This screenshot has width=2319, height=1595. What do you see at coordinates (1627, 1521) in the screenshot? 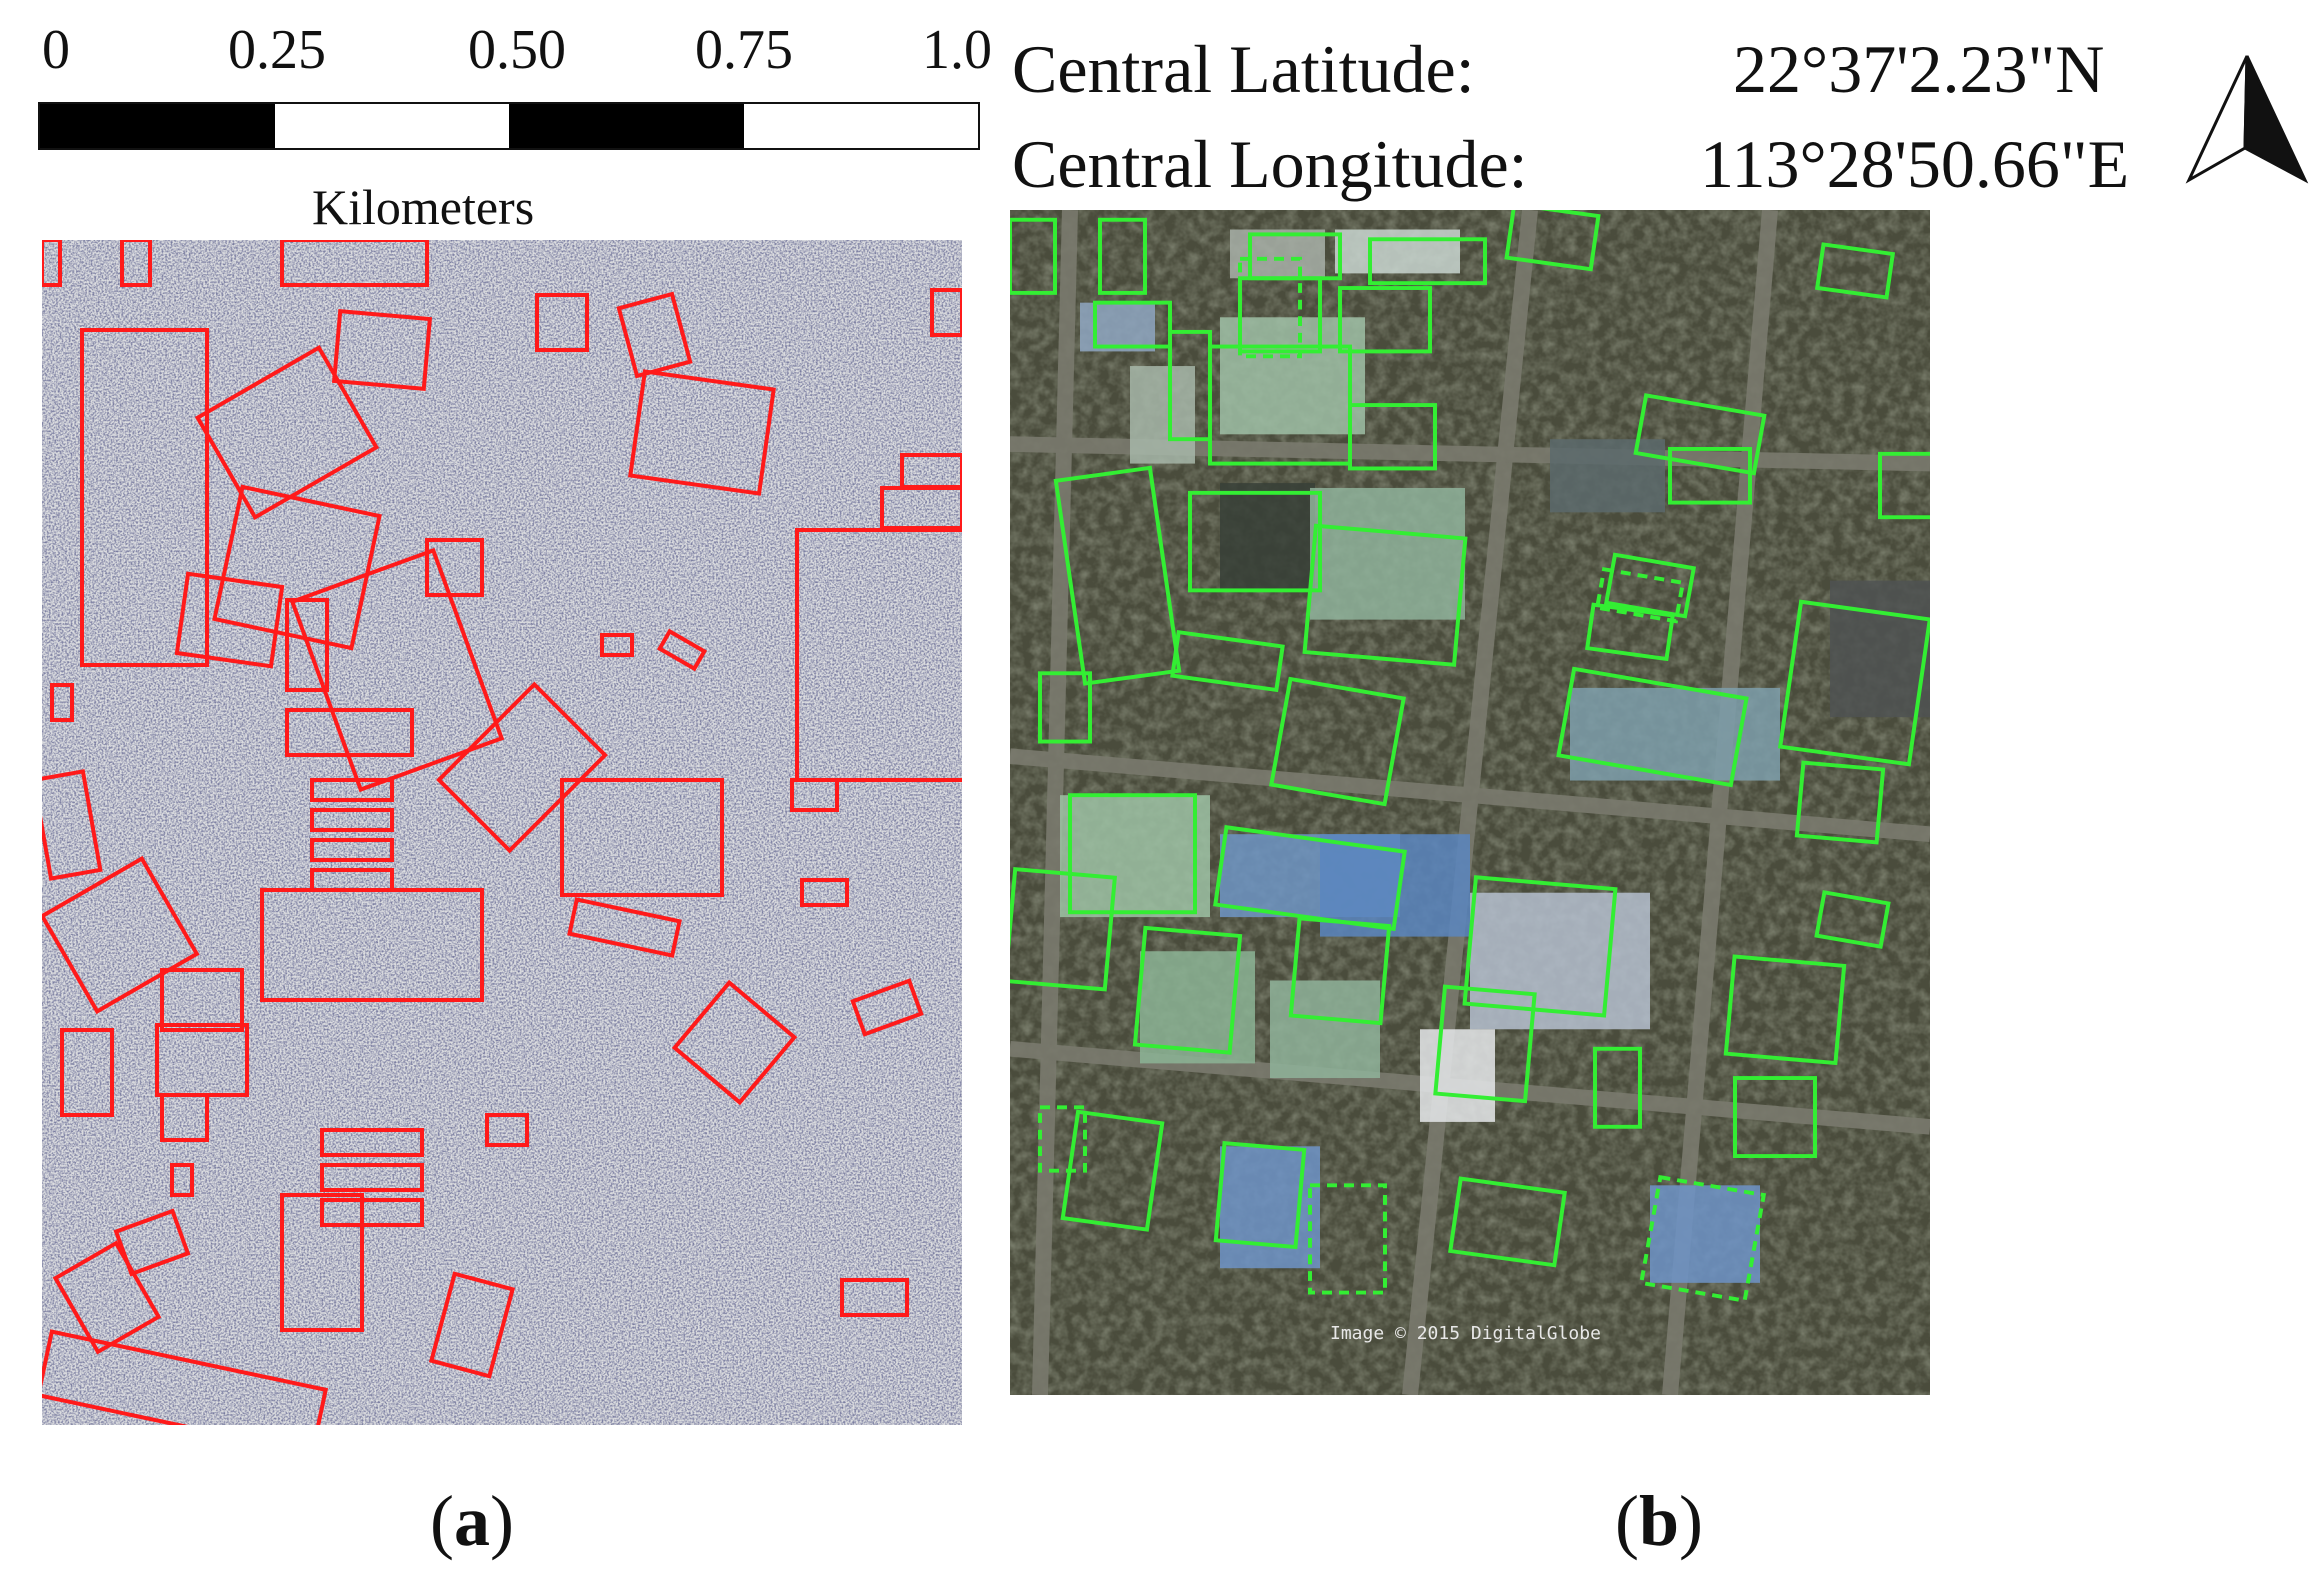
I see `caption-open: (` at bounding box center [1627, 1521].